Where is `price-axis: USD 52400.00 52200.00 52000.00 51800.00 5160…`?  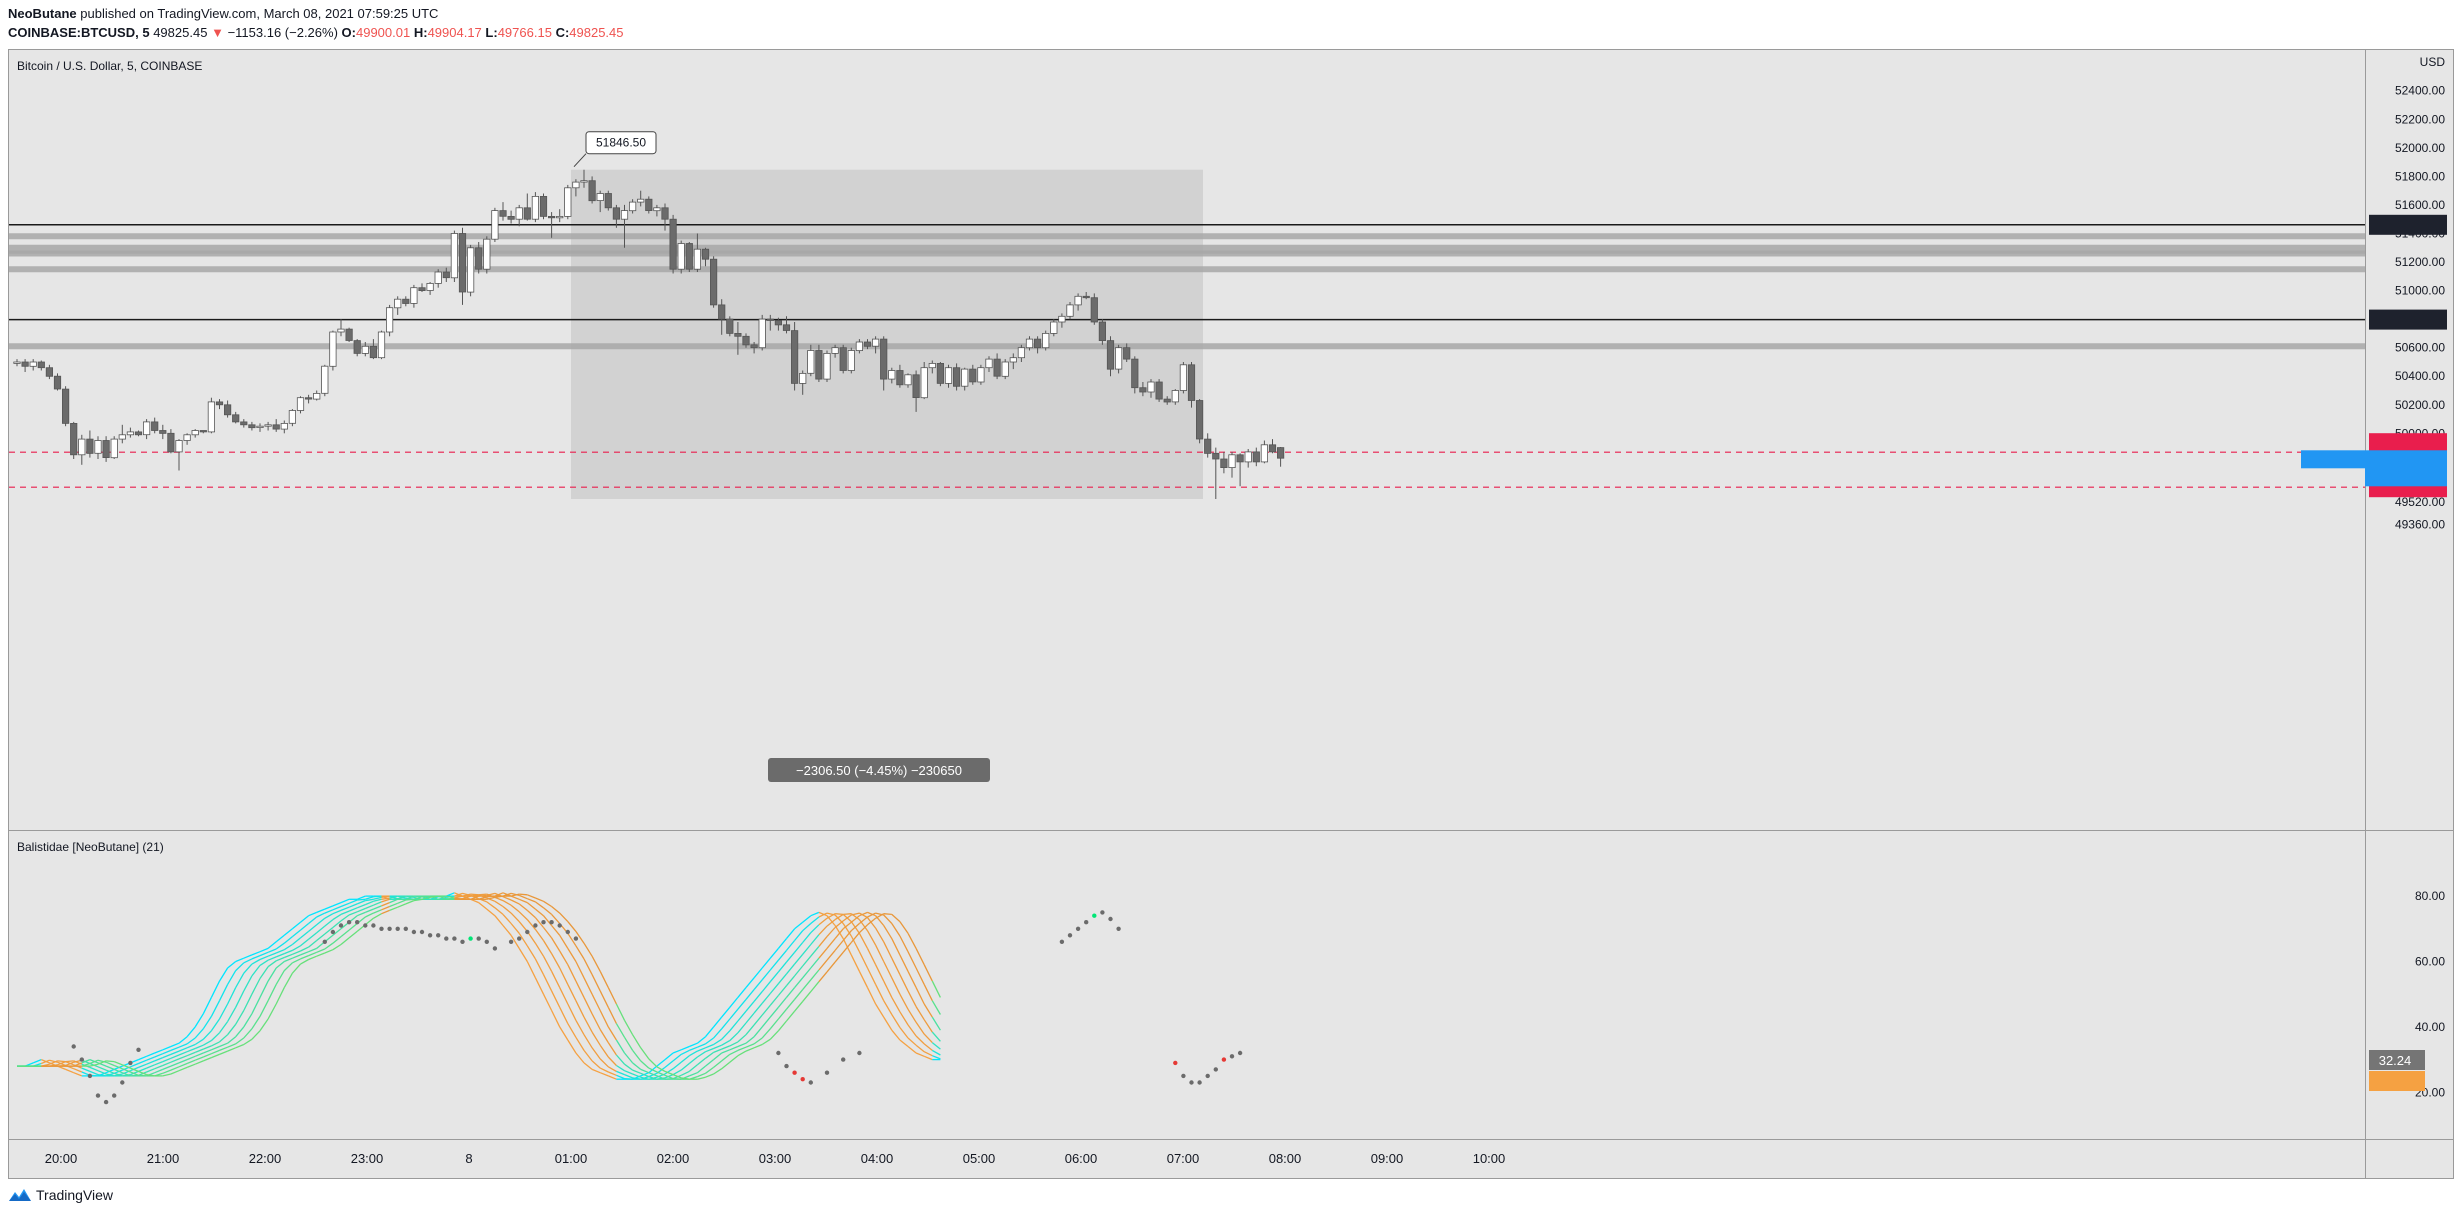 price-axis: USD 52400.00 52200.00 52000.00 51800.00 5160… is located at coordinates (2374, 614).